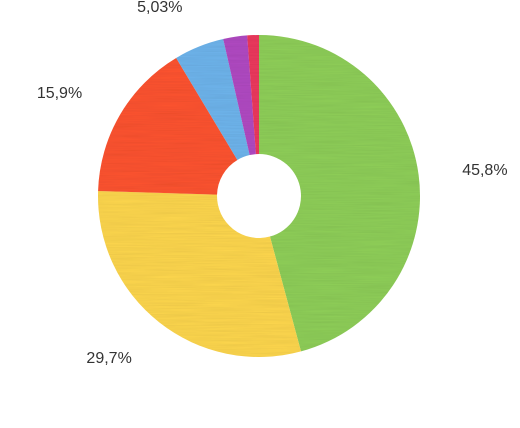 Image resolution: width=520 pixels, height=428 pixels. Describe the element at coordinates (159, 8) in the screenshot. I see `slice-data-label: 5,03%` at that location.